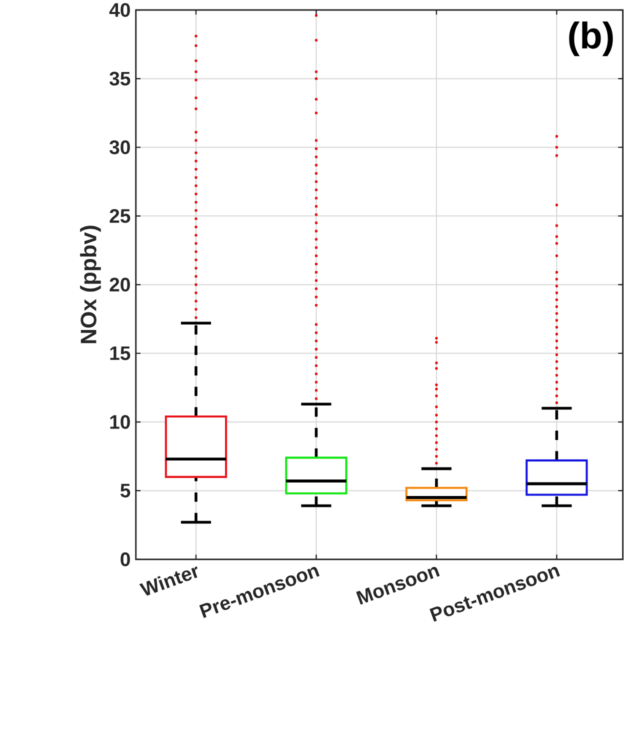  Describe the element at coordinates (120, 353) in the screenshot. I see `y-tick-label: 15` at that location.